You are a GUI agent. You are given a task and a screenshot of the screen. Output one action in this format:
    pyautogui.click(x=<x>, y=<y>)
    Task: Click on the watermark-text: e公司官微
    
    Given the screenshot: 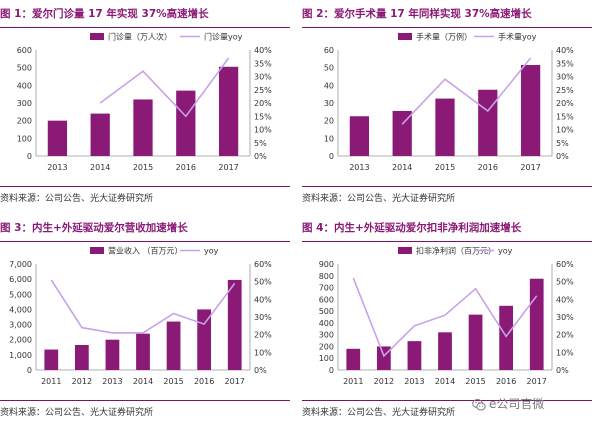 What is the action you would take?
    pyautogui.click(x=517, y=404)
    